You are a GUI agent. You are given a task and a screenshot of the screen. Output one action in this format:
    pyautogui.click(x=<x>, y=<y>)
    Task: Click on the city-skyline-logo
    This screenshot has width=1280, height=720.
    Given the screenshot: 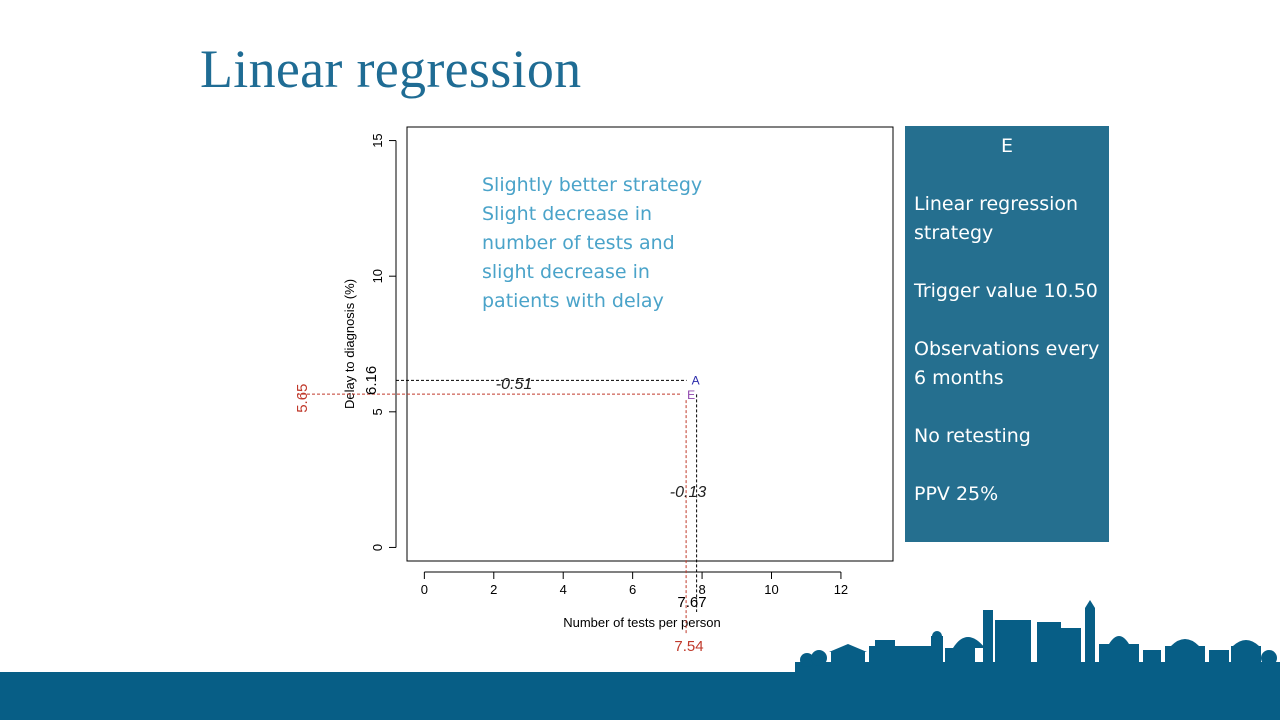 What is the action you would take?
    pyautogui.click(x=1037, y=637)
    